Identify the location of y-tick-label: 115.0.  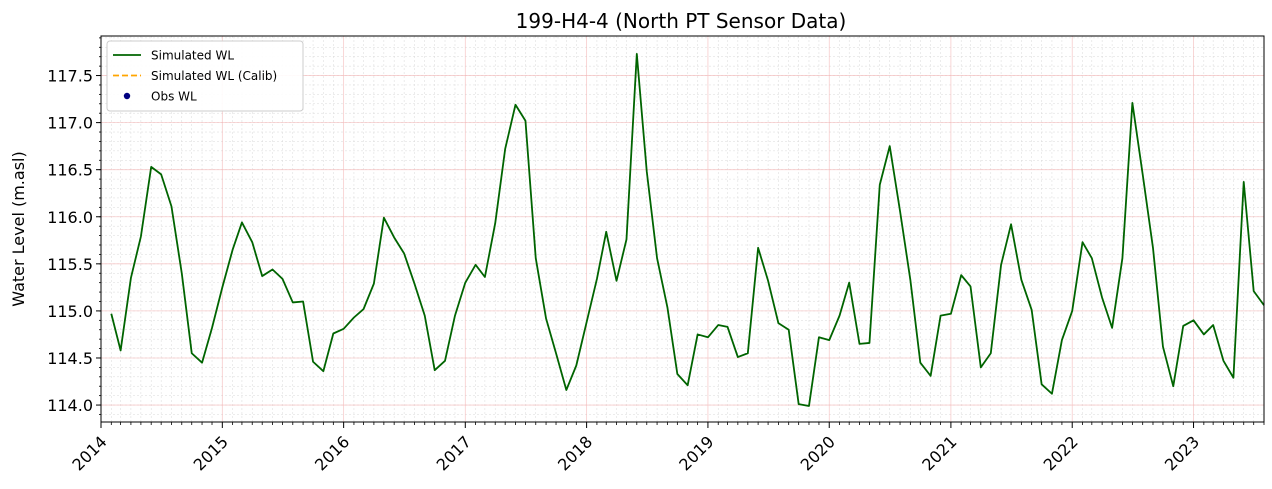
(70, 311).